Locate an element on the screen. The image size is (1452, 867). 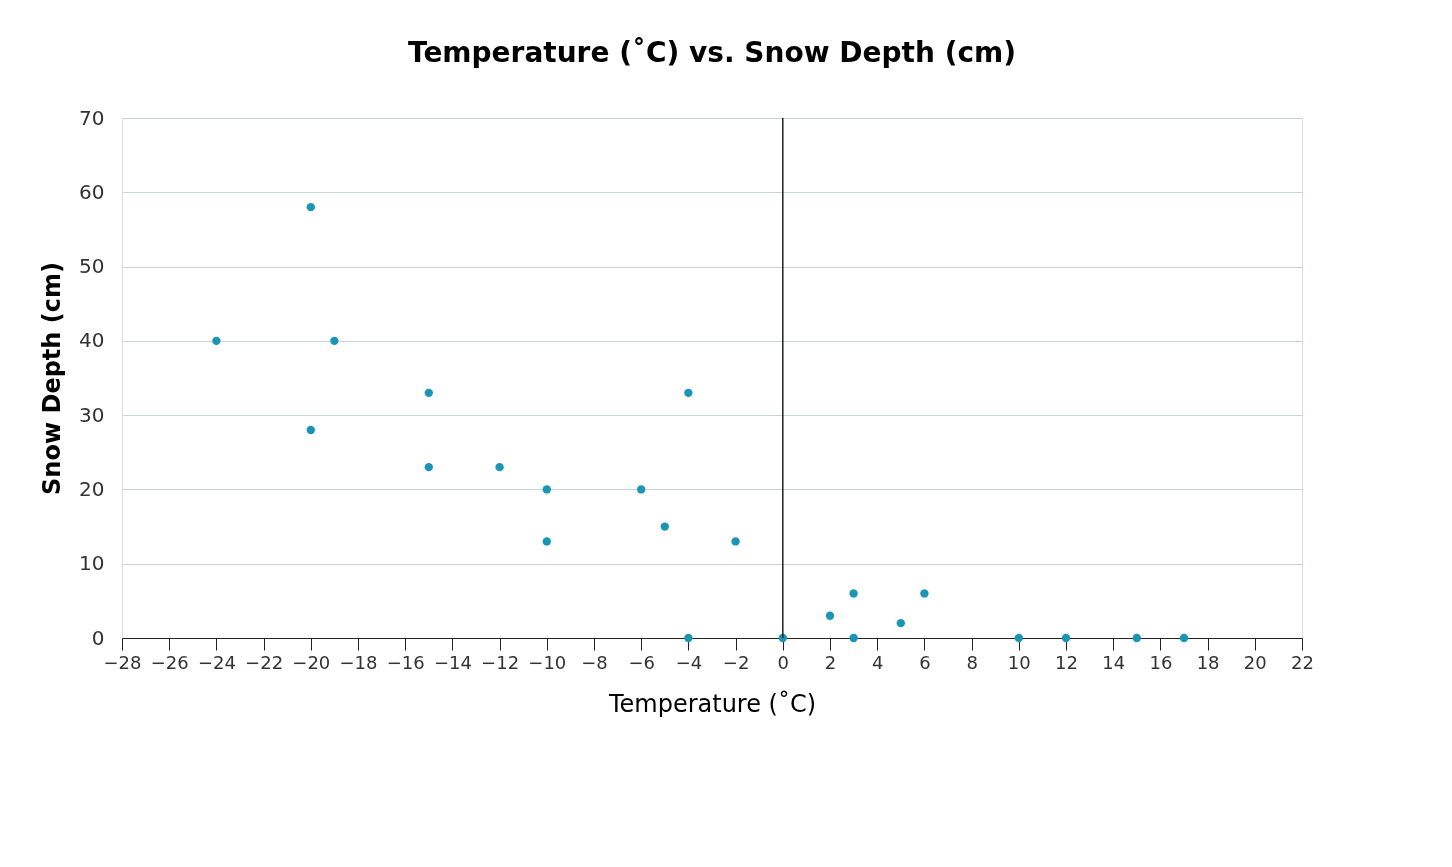
x-tick-label: −24 is located at coordinates (216, 662).